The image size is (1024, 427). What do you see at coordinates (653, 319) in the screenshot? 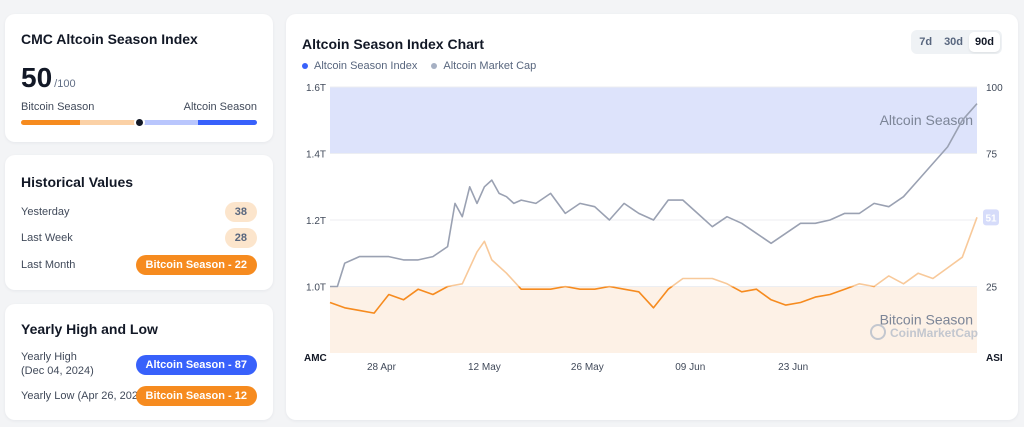
I see `bitcoin-season-band` at bounding box center [653, 319].